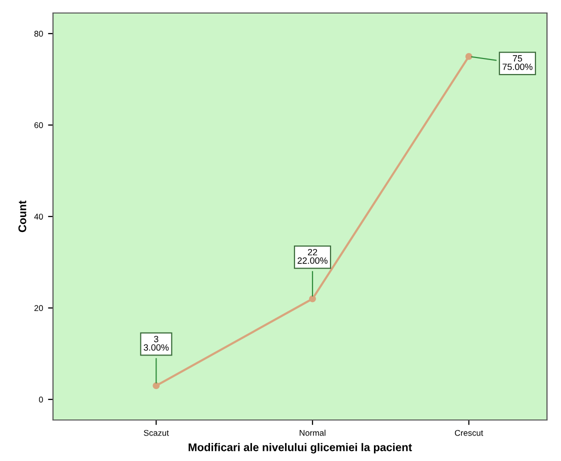 Image resolution: width=561 pixels, height=461 pixels. Describe the element at coordinates (38, 33) in the screenshot. I see `y-tick-label: 80` at that location.